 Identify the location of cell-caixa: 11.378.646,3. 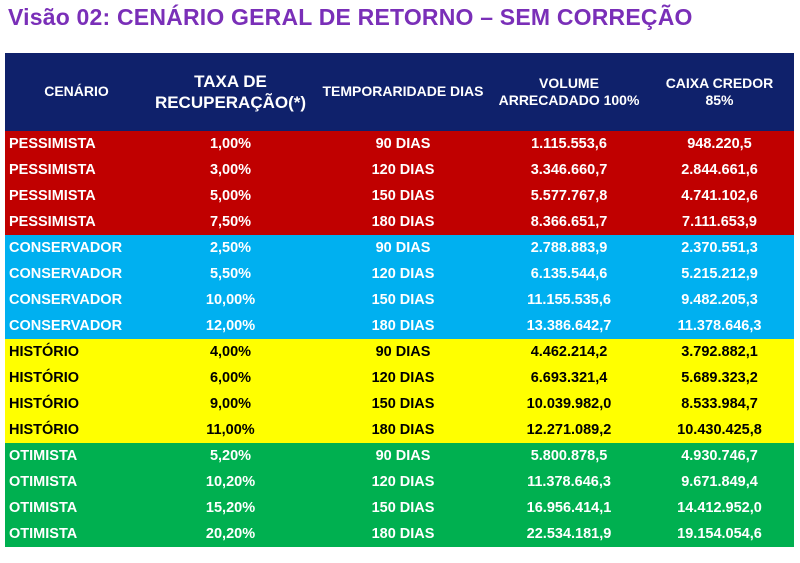
(719, 326).